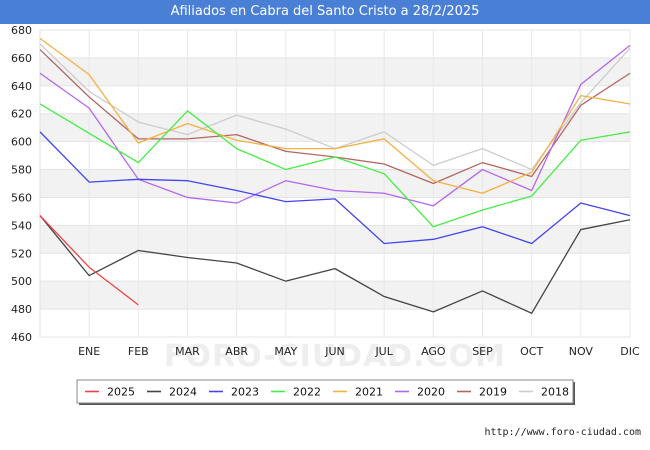 This screenshot has height=450, width=650. I want to click on legend-label-2019: 2019, so click(493, 392).